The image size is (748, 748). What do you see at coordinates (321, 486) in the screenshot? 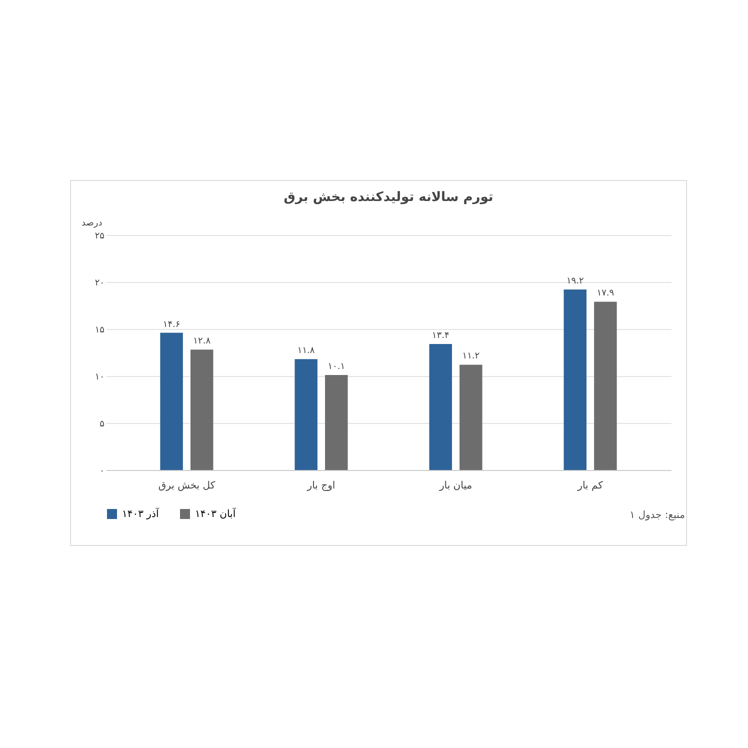
I see `x-tick-label: اوج بار` at bounding box center [321, 486].